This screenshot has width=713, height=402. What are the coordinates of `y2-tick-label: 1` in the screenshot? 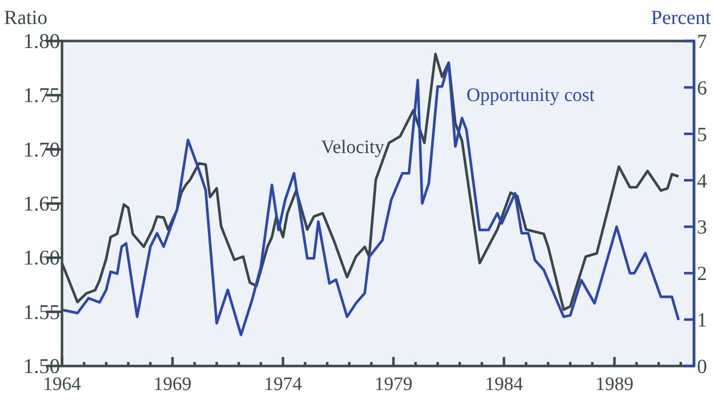 It's located at (702, 321).